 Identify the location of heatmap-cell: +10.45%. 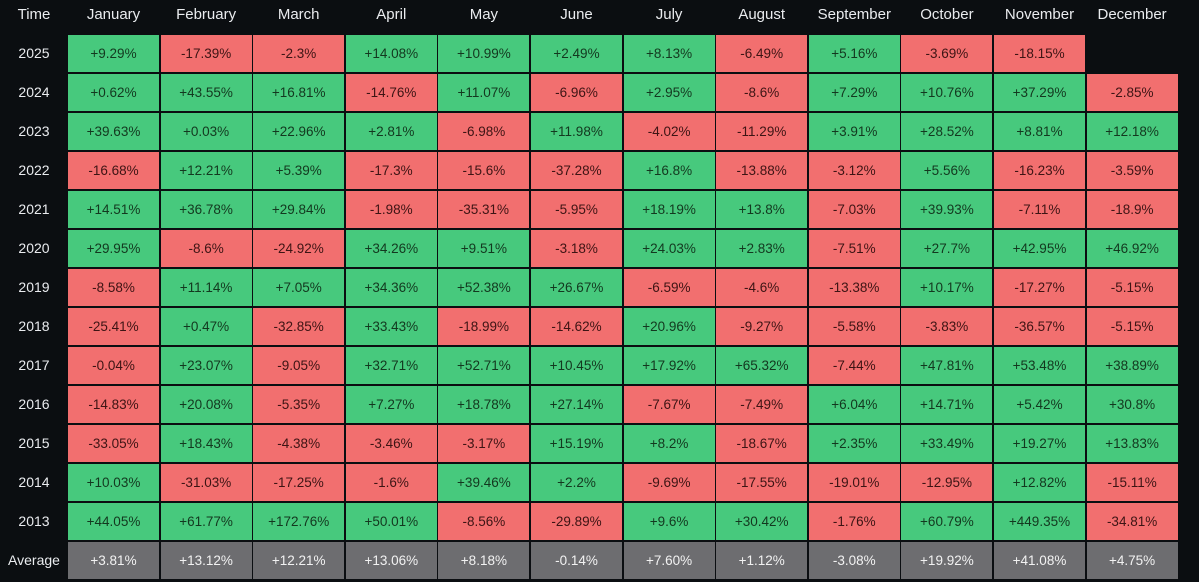
(576, 365).